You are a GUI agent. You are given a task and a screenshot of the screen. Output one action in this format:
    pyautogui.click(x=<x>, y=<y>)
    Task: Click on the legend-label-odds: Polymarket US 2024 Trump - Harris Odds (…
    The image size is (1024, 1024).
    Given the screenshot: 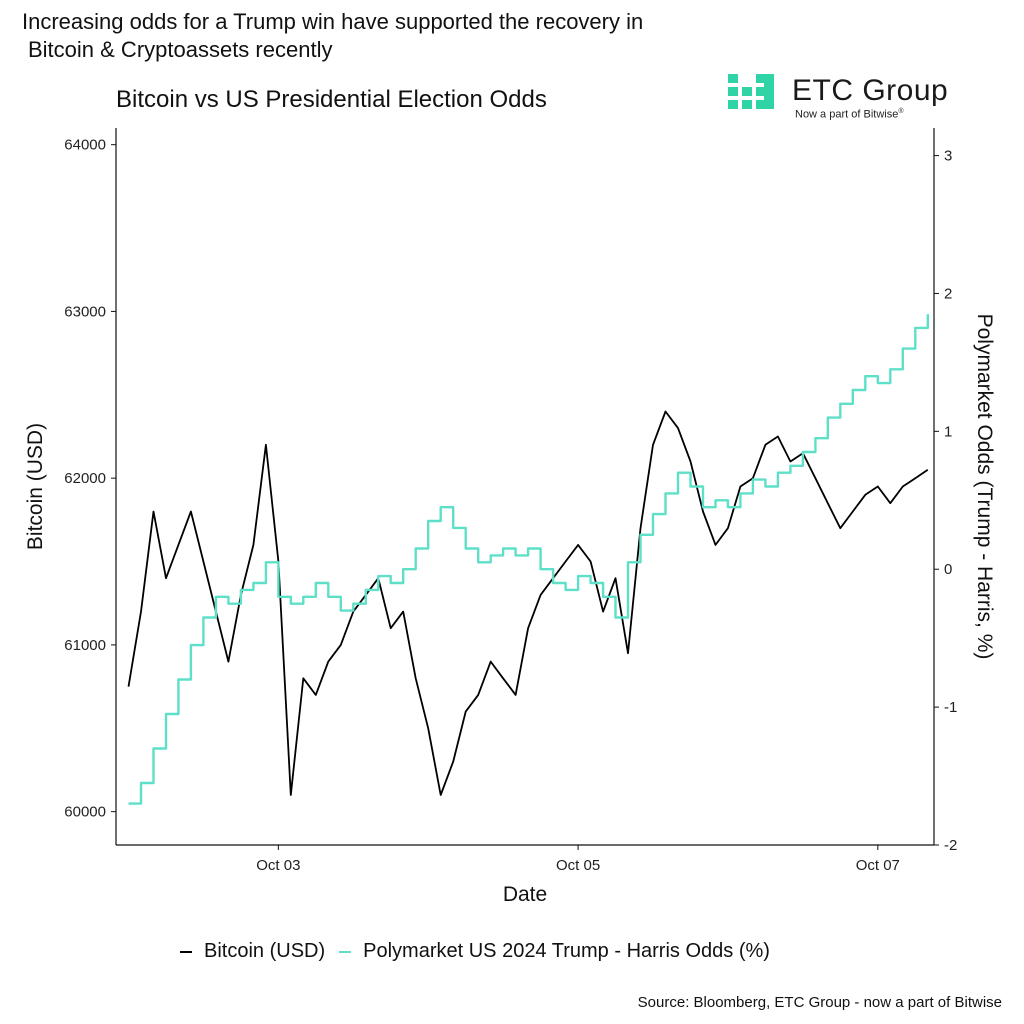 What is the action you would take?
    pyautogui.click(x=566, y=951)
    